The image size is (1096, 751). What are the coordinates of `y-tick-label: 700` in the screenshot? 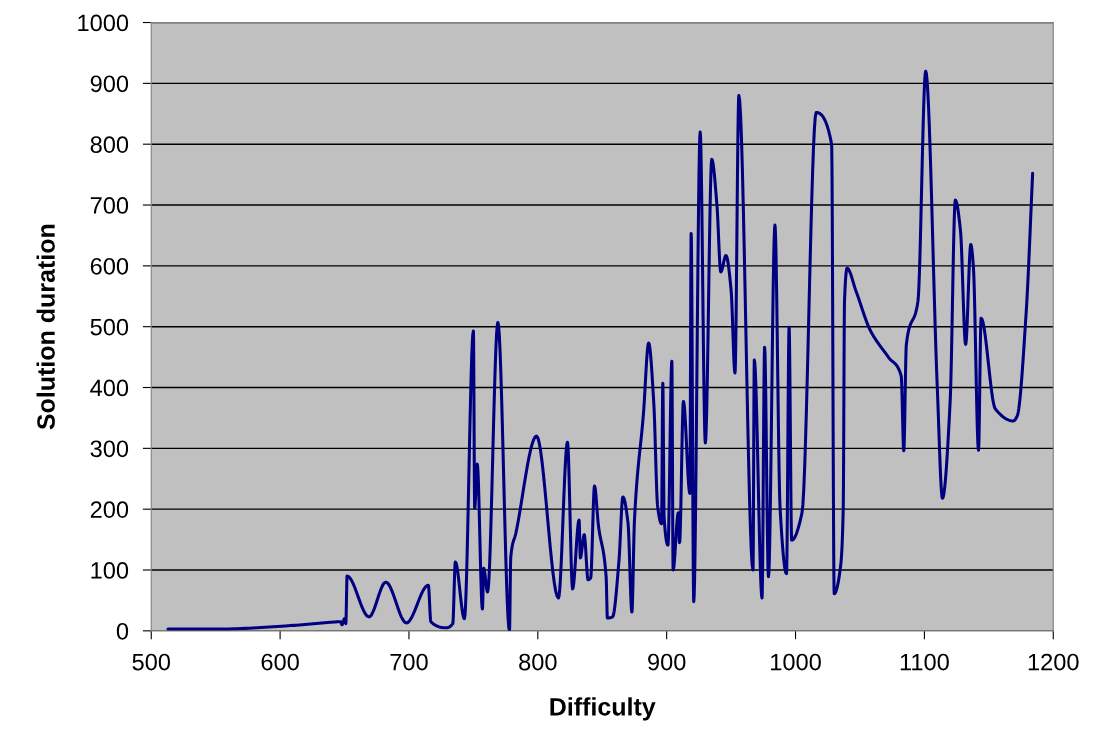 It's located at (109, 205).